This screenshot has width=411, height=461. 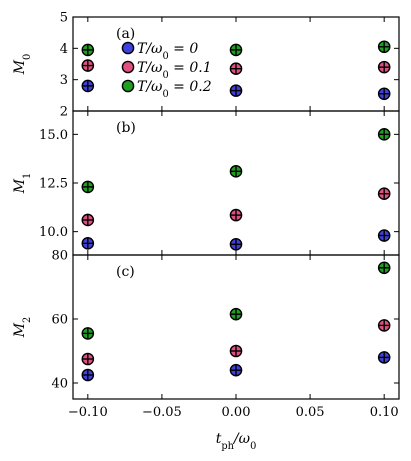 What do you see at coordinates (22, 65) in the screenshot?
I see `y-axis-label: M0` at bounding box center [22, 65].